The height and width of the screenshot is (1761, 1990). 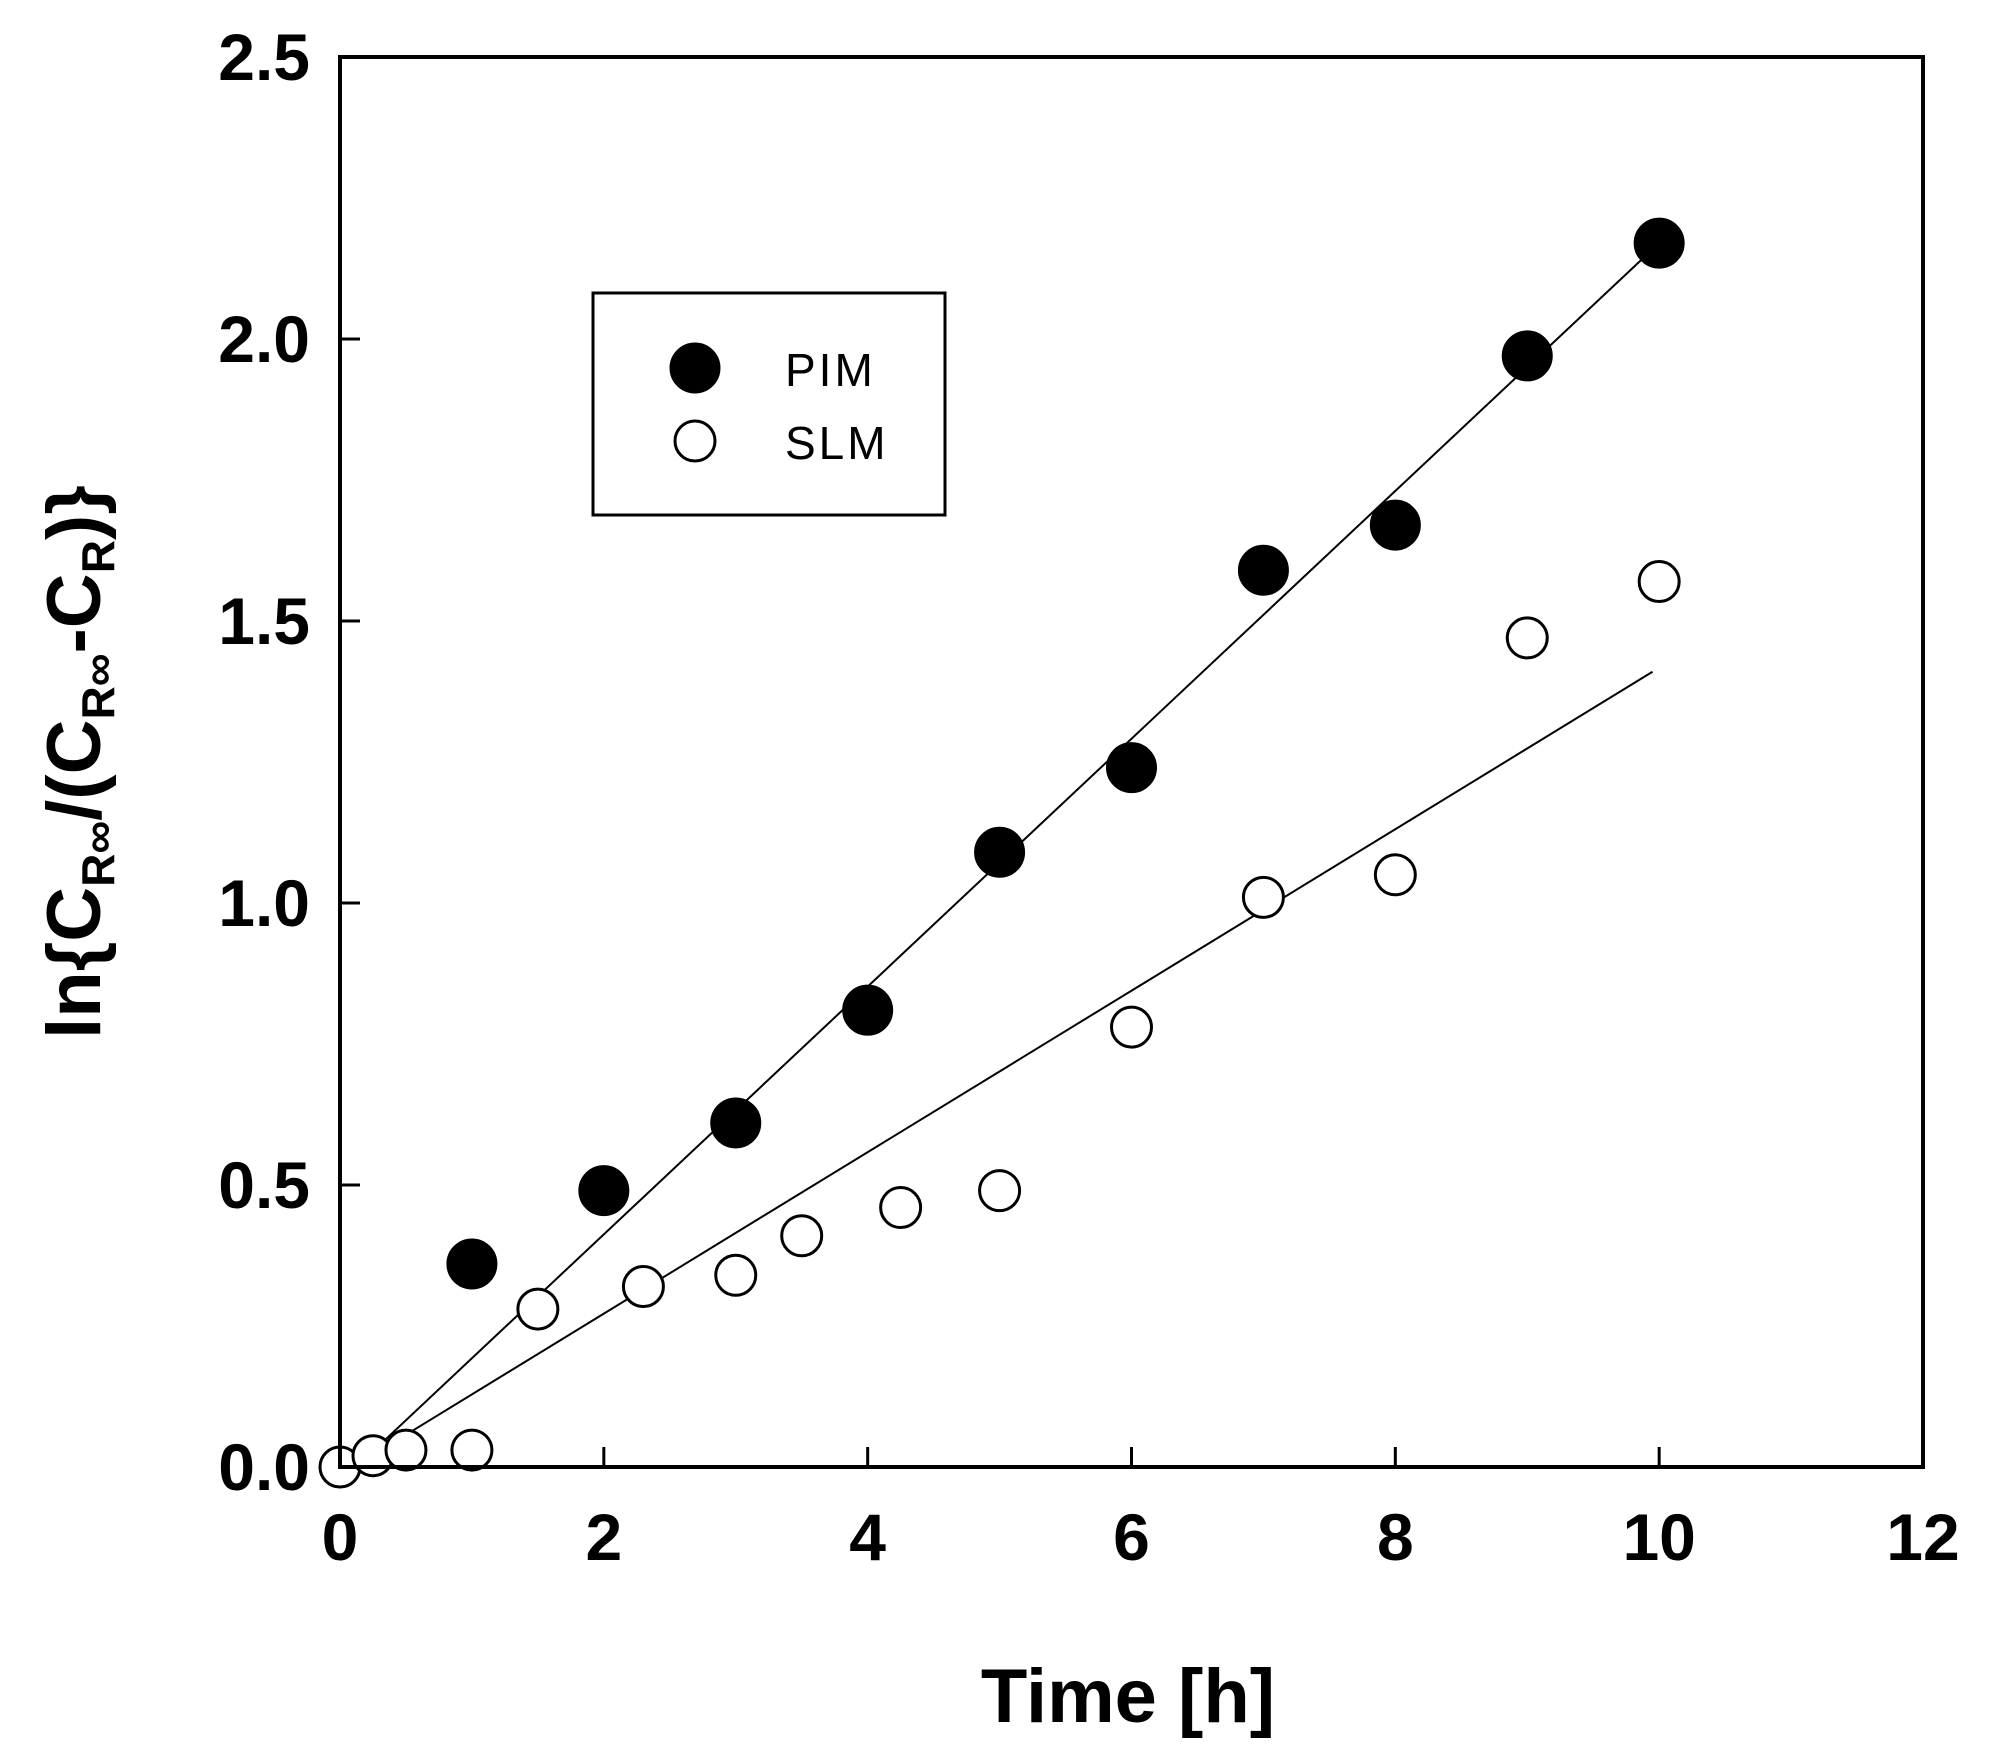 What do you see at coordinates (264, 339) in the screenshot?
I see `y-tick-label: 2.0` at bounding box center [264, 339].